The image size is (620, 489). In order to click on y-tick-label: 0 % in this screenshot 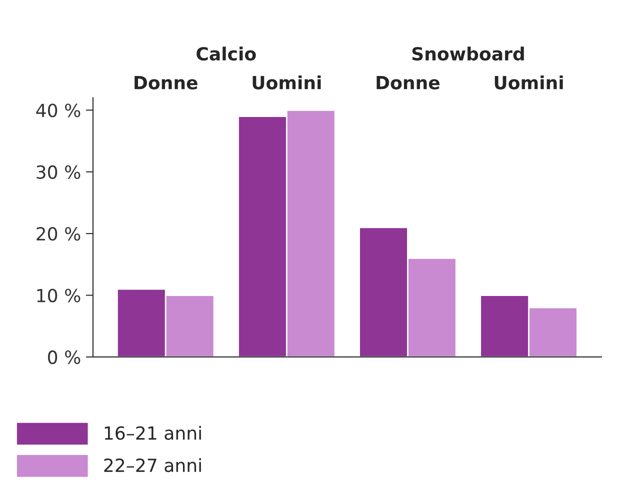, I will do `click(64, 357)`.